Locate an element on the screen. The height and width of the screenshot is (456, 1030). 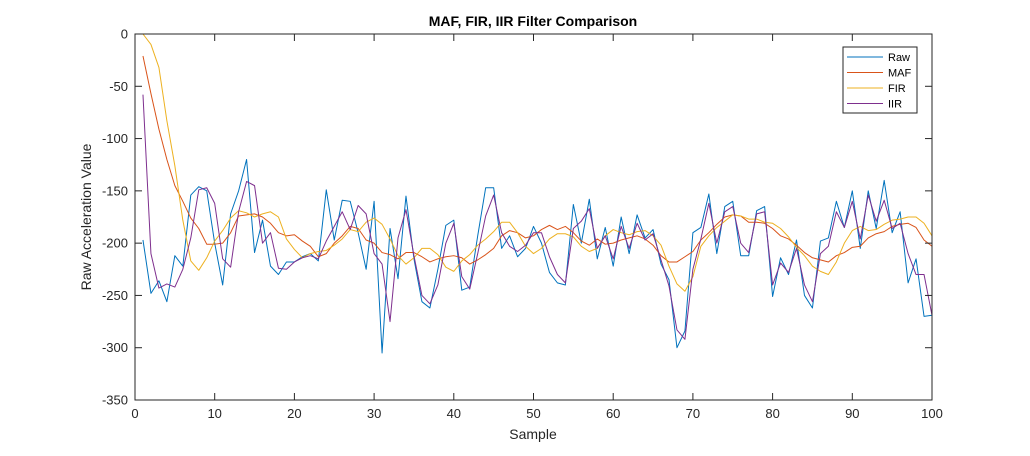
x-tick-label: 70 is located at coordinates (693, 413).